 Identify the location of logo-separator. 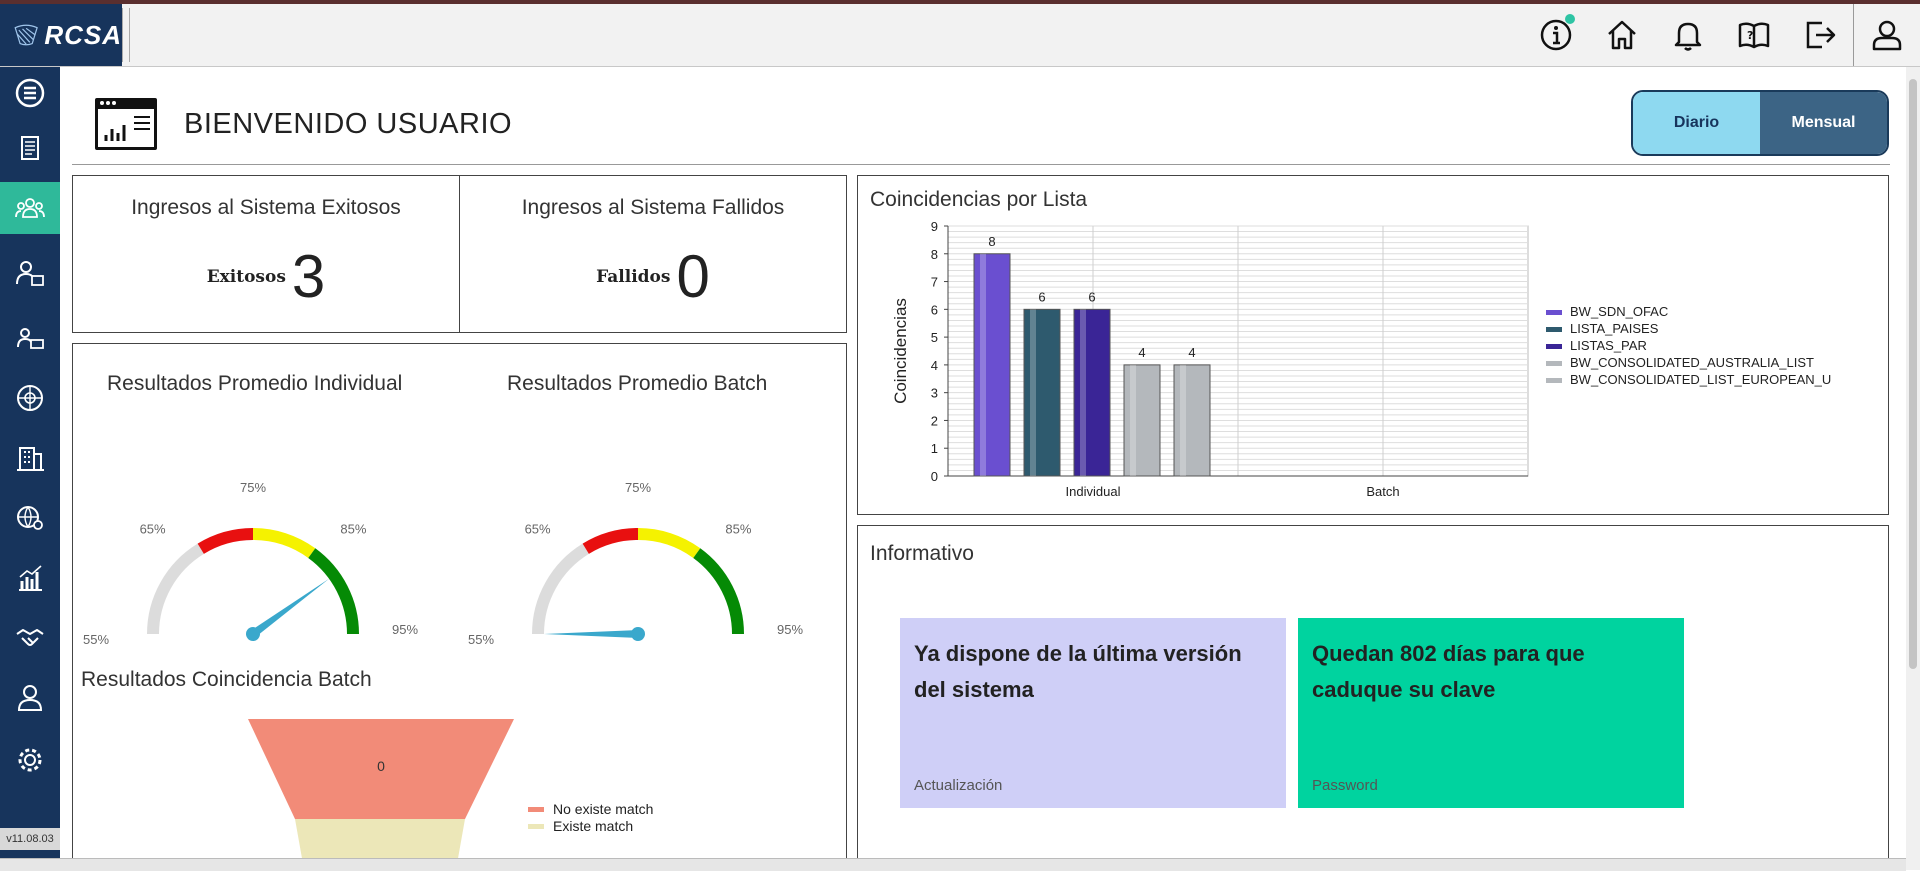
(126, 35).